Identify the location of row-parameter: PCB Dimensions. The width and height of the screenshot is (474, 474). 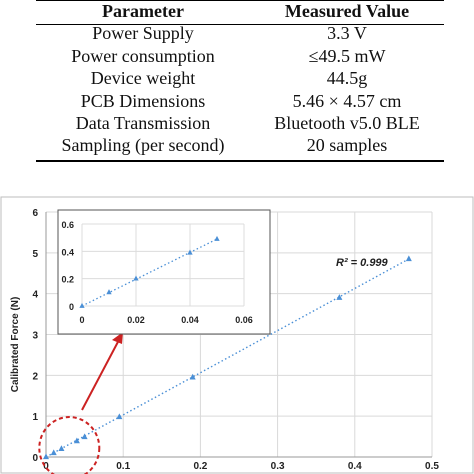
(143, 100).